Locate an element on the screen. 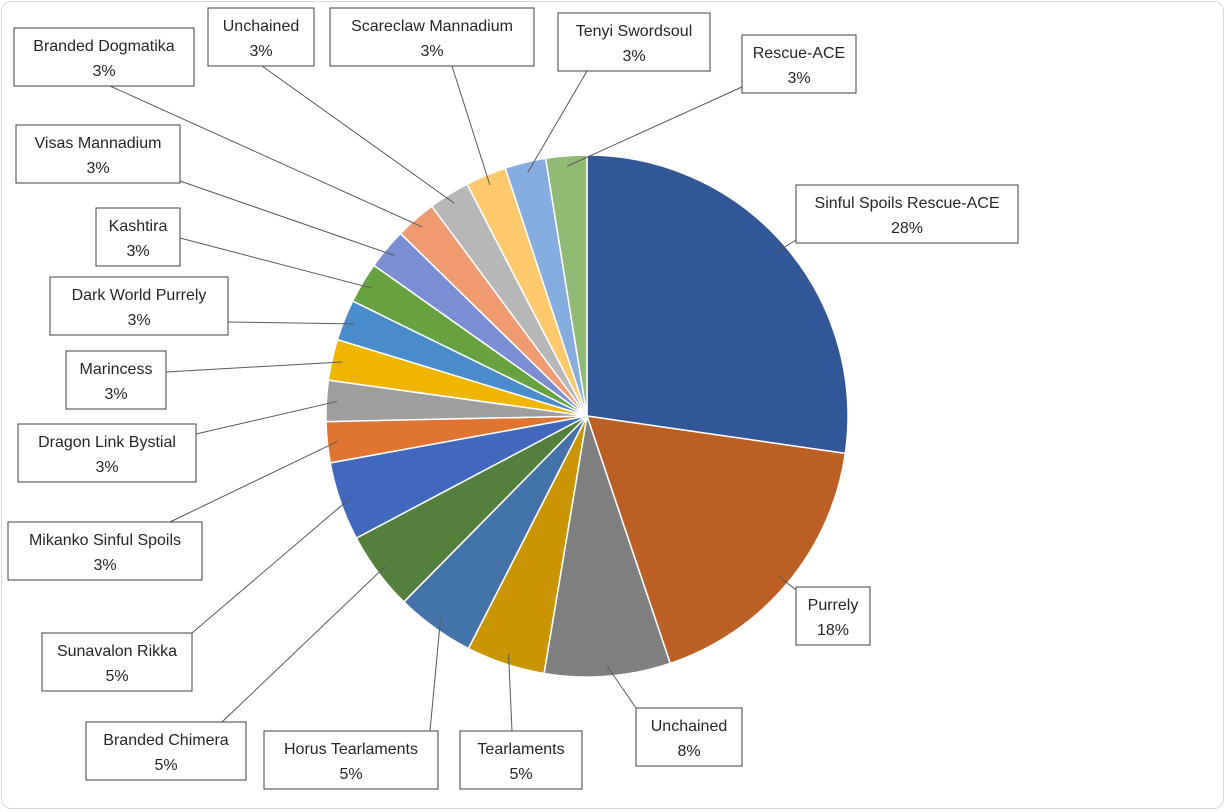  data-label-name: Rescue-ACE is located at coordinates (799, 53).